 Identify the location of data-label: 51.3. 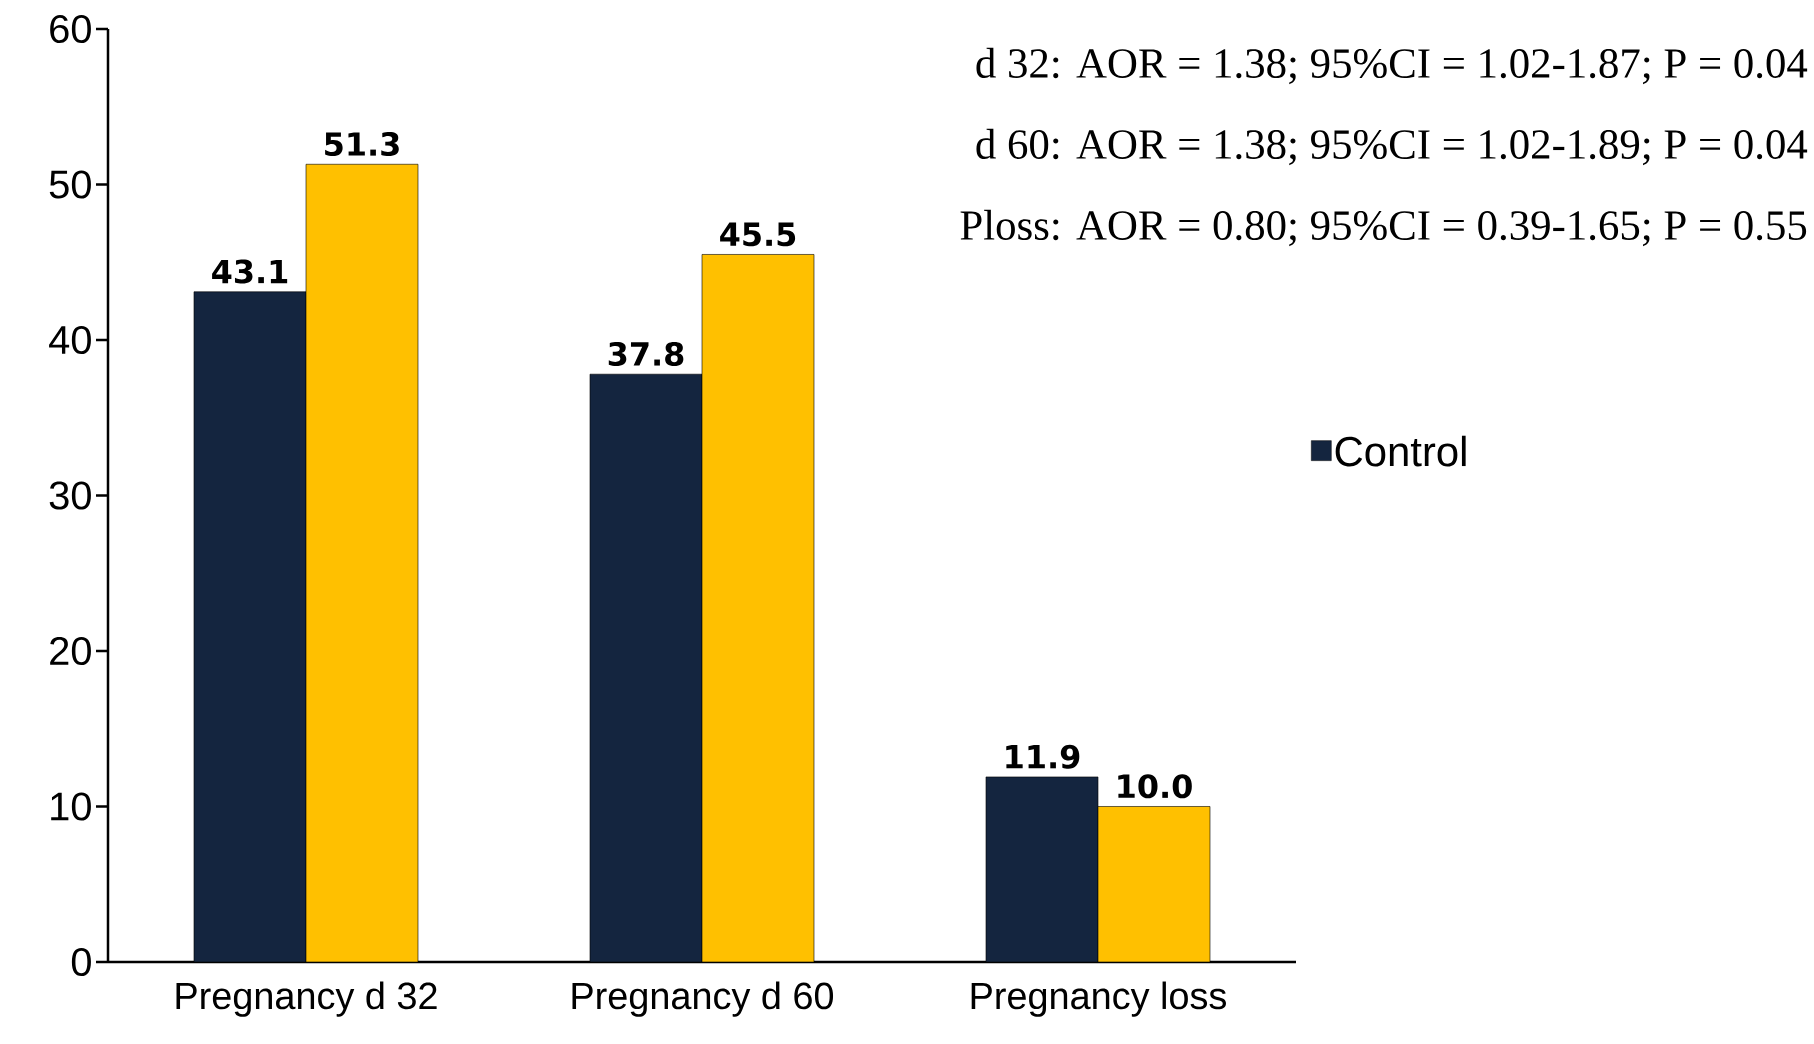
(362, 144).